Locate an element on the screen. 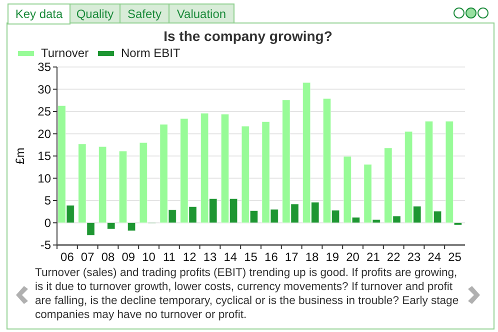  x-tick-label: 20 is located at coordinates (353, 257).